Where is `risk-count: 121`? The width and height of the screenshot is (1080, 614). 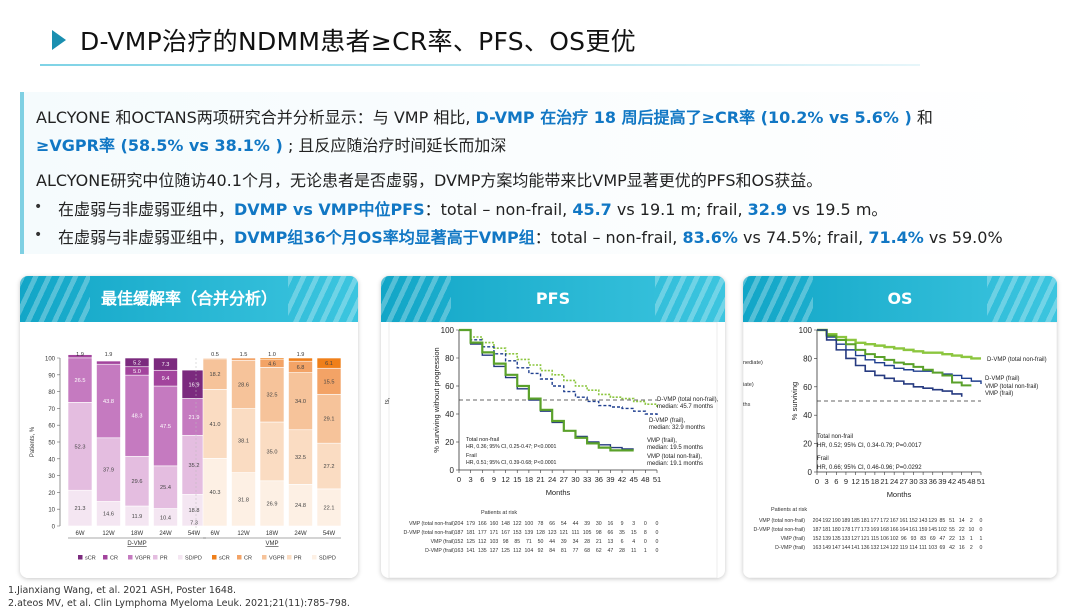 risk-count: 121 is located at coordinates (563, 533).